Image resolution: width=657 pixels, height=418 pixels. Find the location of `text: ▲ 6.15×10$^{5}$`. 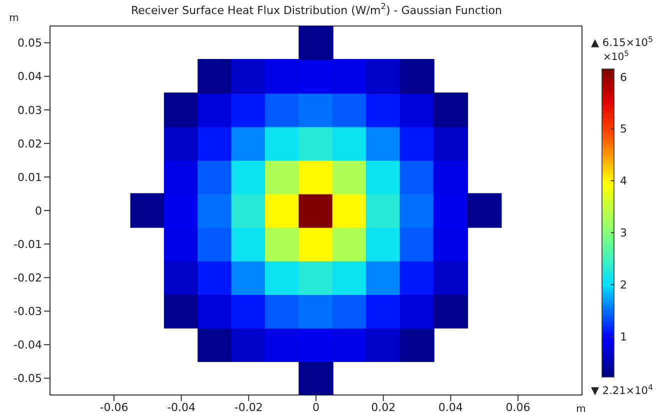

text: ▲ 6.15×10$^{5}$ is located at coordinates (622, 41).